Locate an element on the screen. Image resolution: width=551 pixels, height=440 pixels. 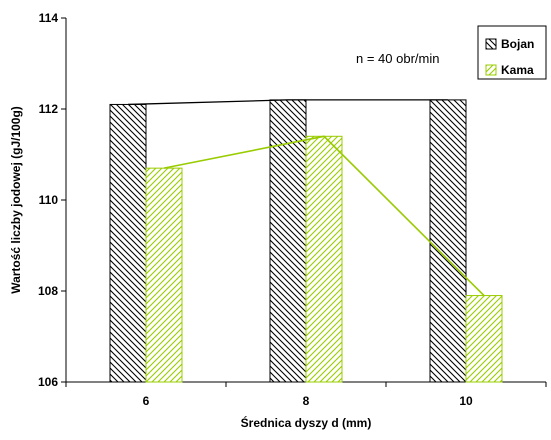
legend: Bojan Kama is located at coordinates (512, 52).